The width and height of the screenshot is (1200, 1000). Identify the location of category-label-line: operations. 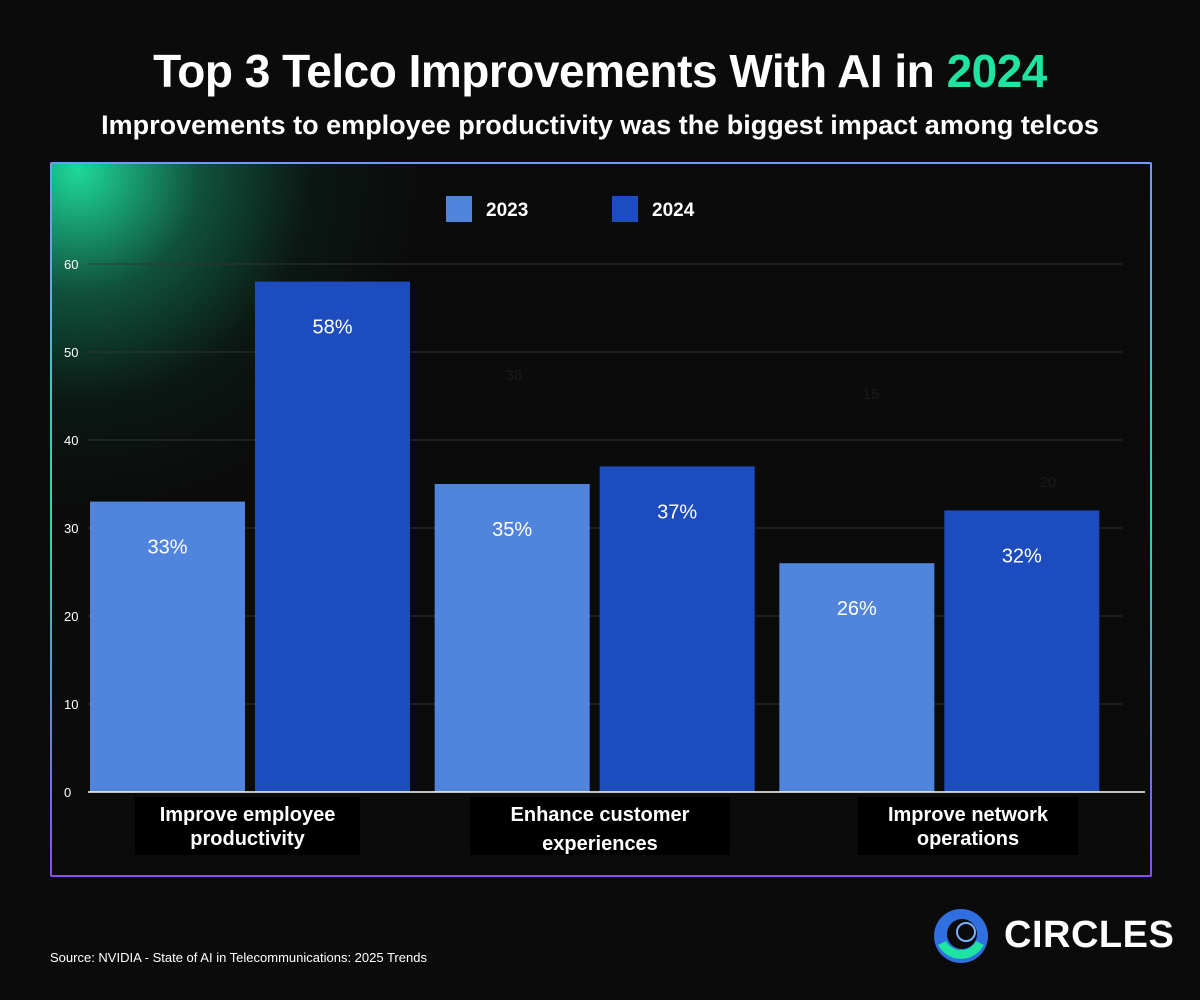
(968, 839).